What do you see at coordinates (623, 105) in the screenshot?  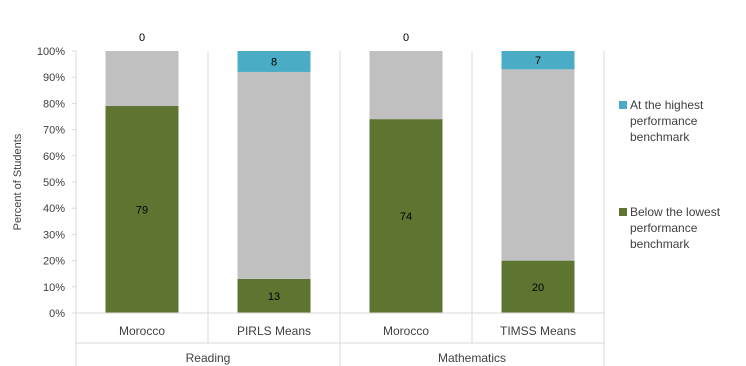 I see `legend-swatch-highest` at bounding box center [623, 105].